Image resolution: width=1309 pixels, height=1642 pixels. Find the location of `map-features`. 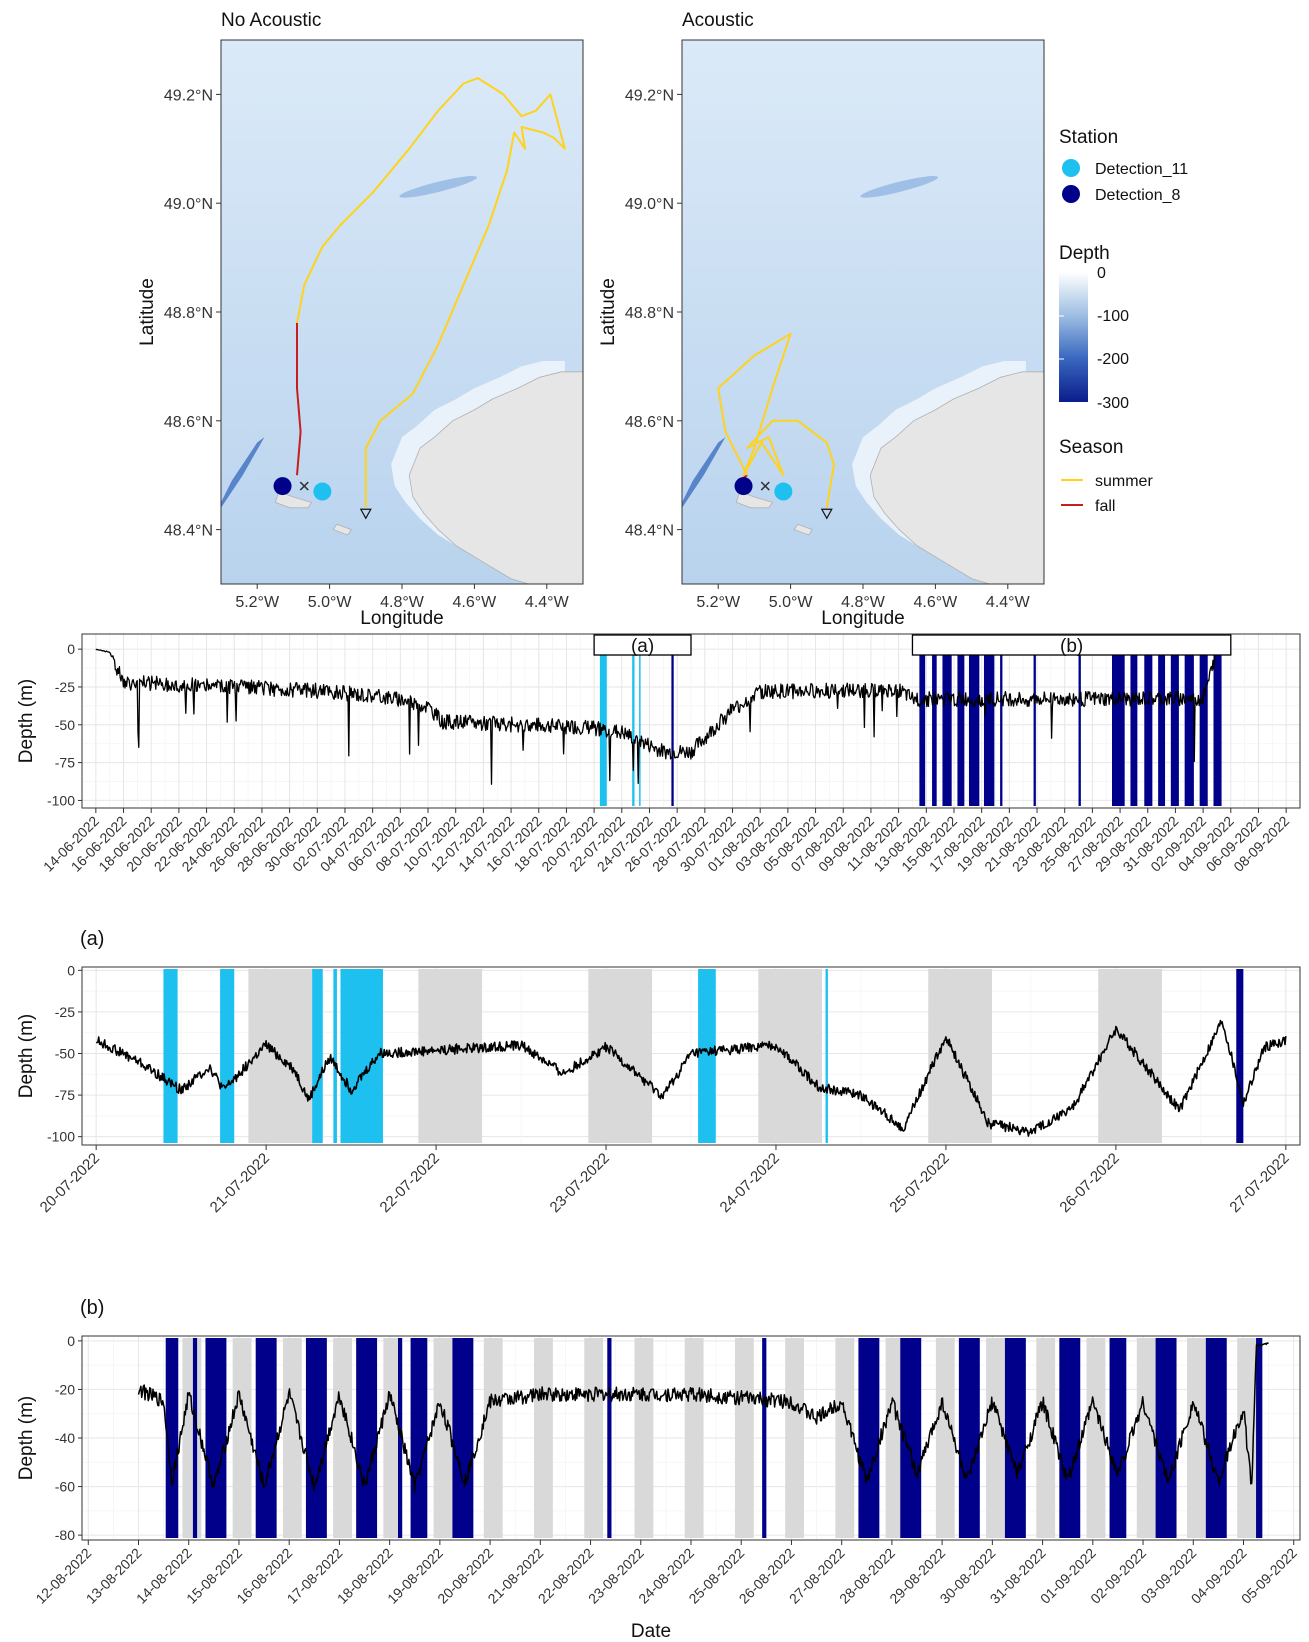

map-features is located at coordinates (863, 380).